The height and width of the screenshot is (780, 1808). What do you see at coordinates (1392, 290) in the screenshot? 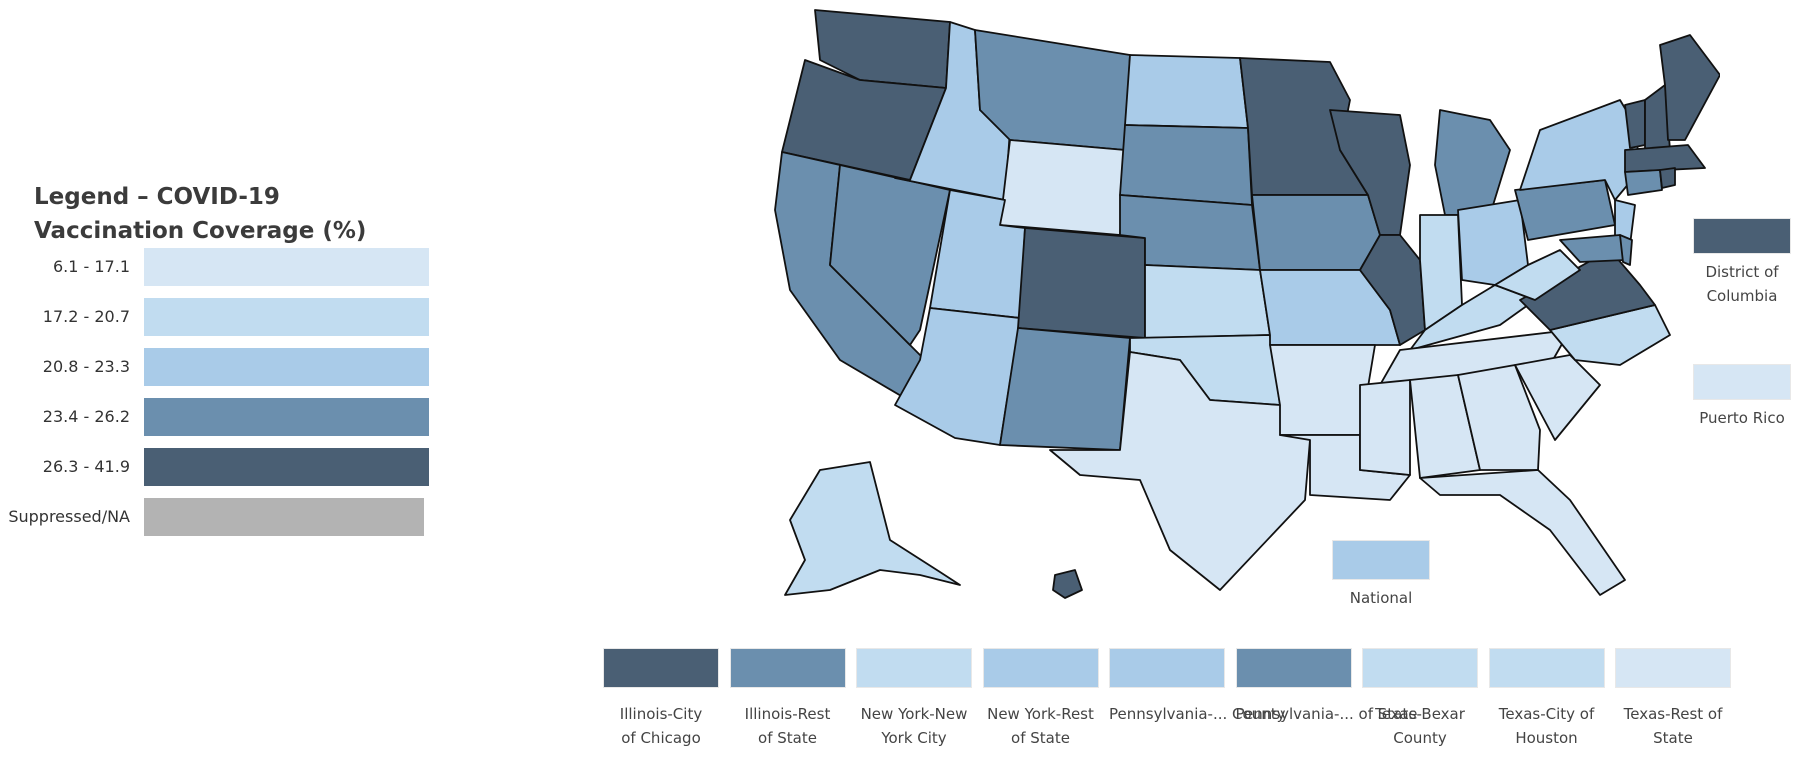
I see `state-illinois` at bounding box center [1392, 290].